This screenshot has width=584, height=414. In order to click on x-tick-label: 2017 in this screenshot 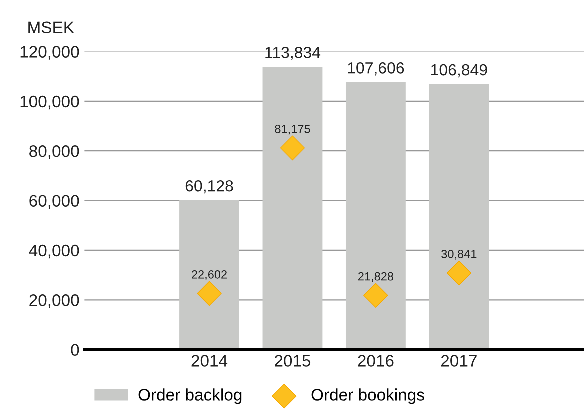, I will do `click(459, 361)`.